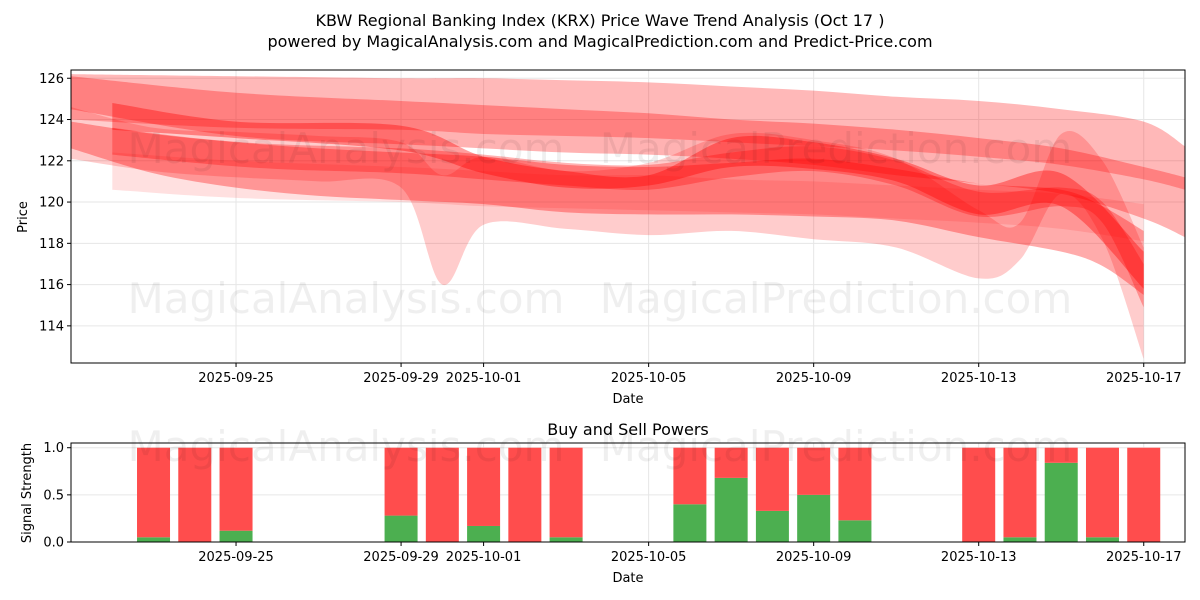  Describe the element at coordinates (51, 120) in the screenshot. I see `y-tick-label: 124` at that location.